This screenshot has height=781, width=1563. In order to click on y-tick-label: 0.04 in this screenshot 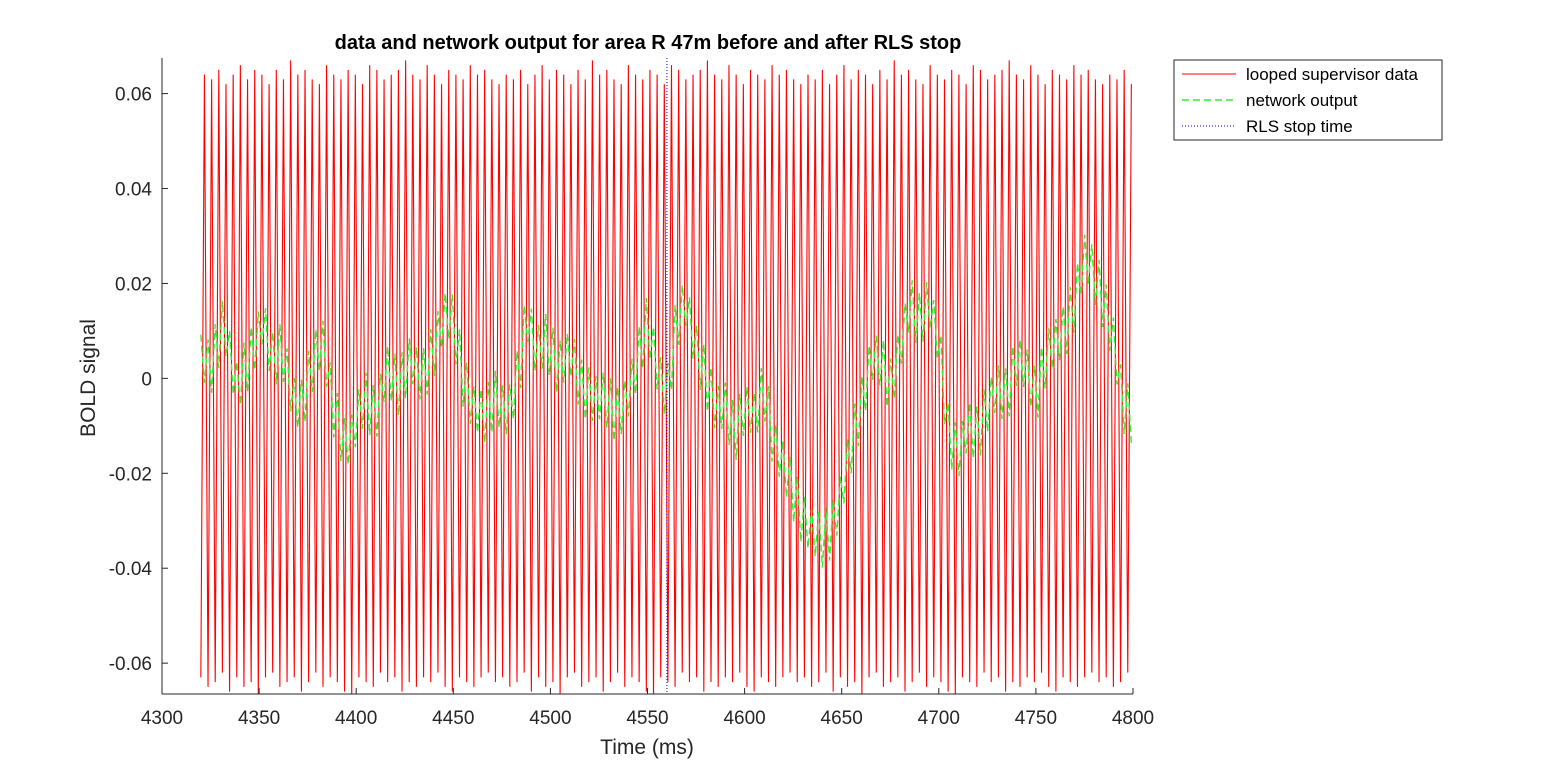, I will do `click(133, 190)`.